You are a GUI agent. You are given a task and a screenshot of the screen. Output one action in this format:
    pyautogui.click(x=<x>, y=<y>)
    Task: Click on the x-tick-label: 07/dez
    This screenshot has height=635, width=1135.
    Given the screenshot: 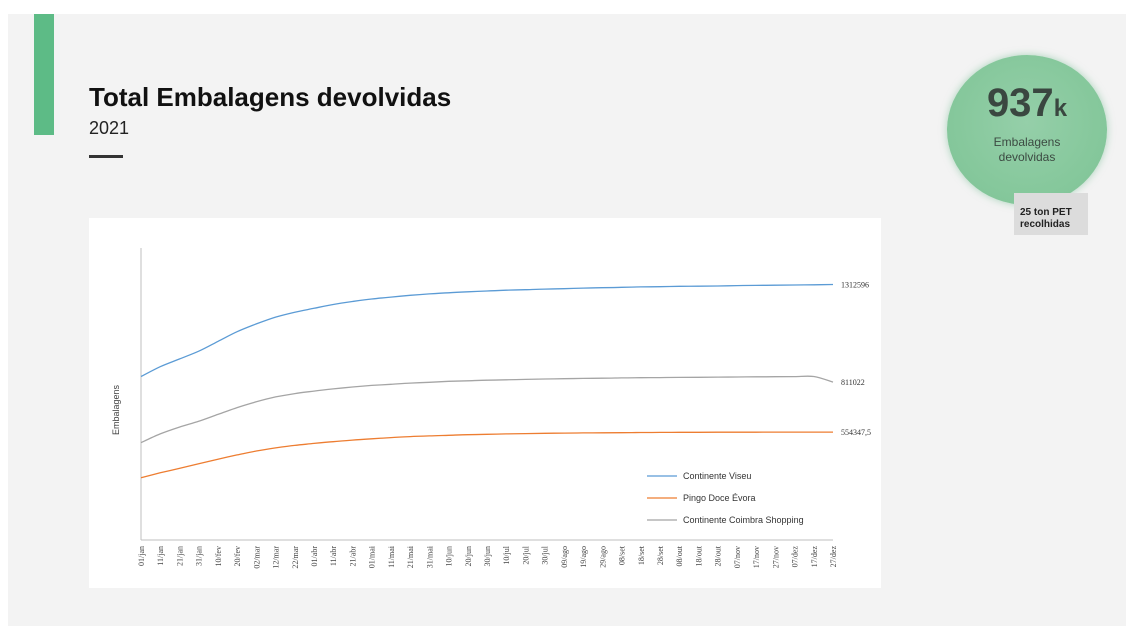 What is the action you would take?
    pyautogui.click(x=795, y=557)
    